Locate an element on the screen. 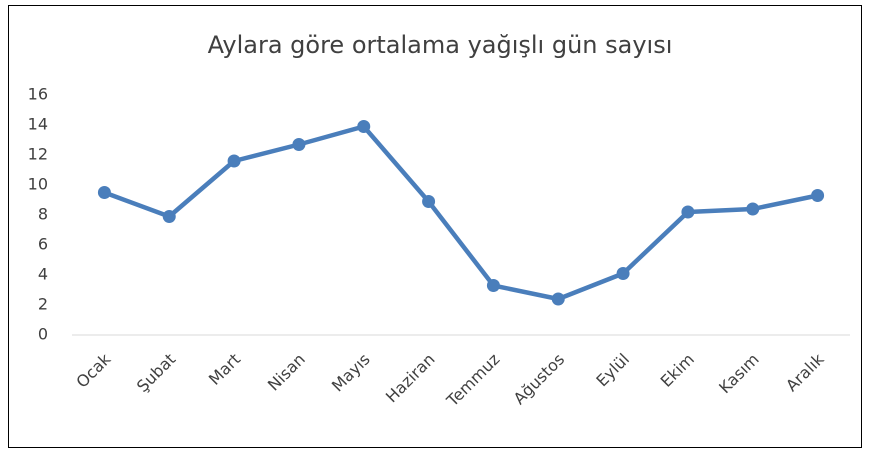 This screenshot has width=869, height=459. chart-title: Aylara göre ortalama yağışlı gün sayısı is located at coordinates (440, 45).